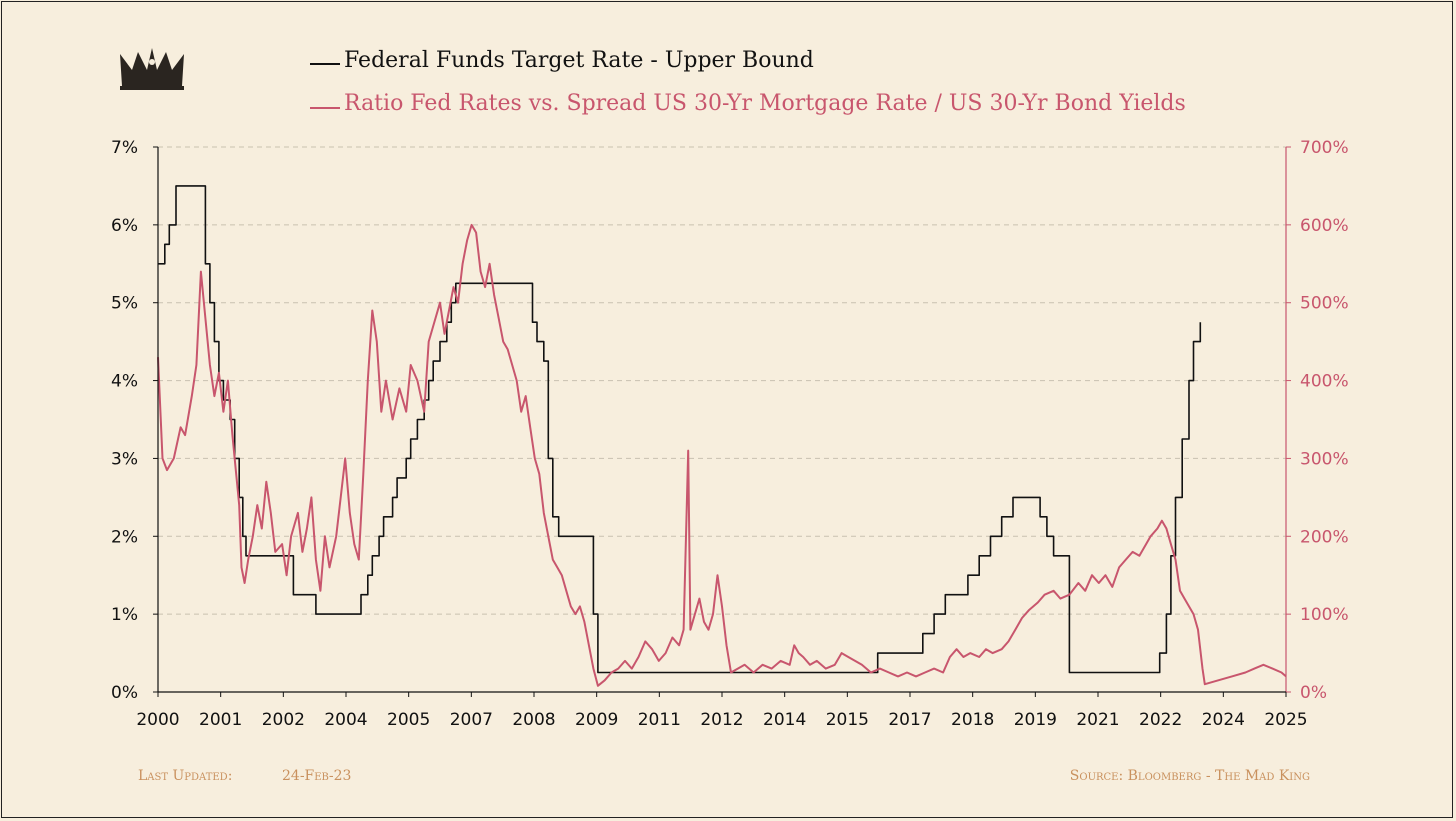 Image resolution: width=1456 pixels, height=821 pixels. Describe the element at coordinates (1324, 226) in the screenshot. I see `y-right-tick-label: 600%` at that location.